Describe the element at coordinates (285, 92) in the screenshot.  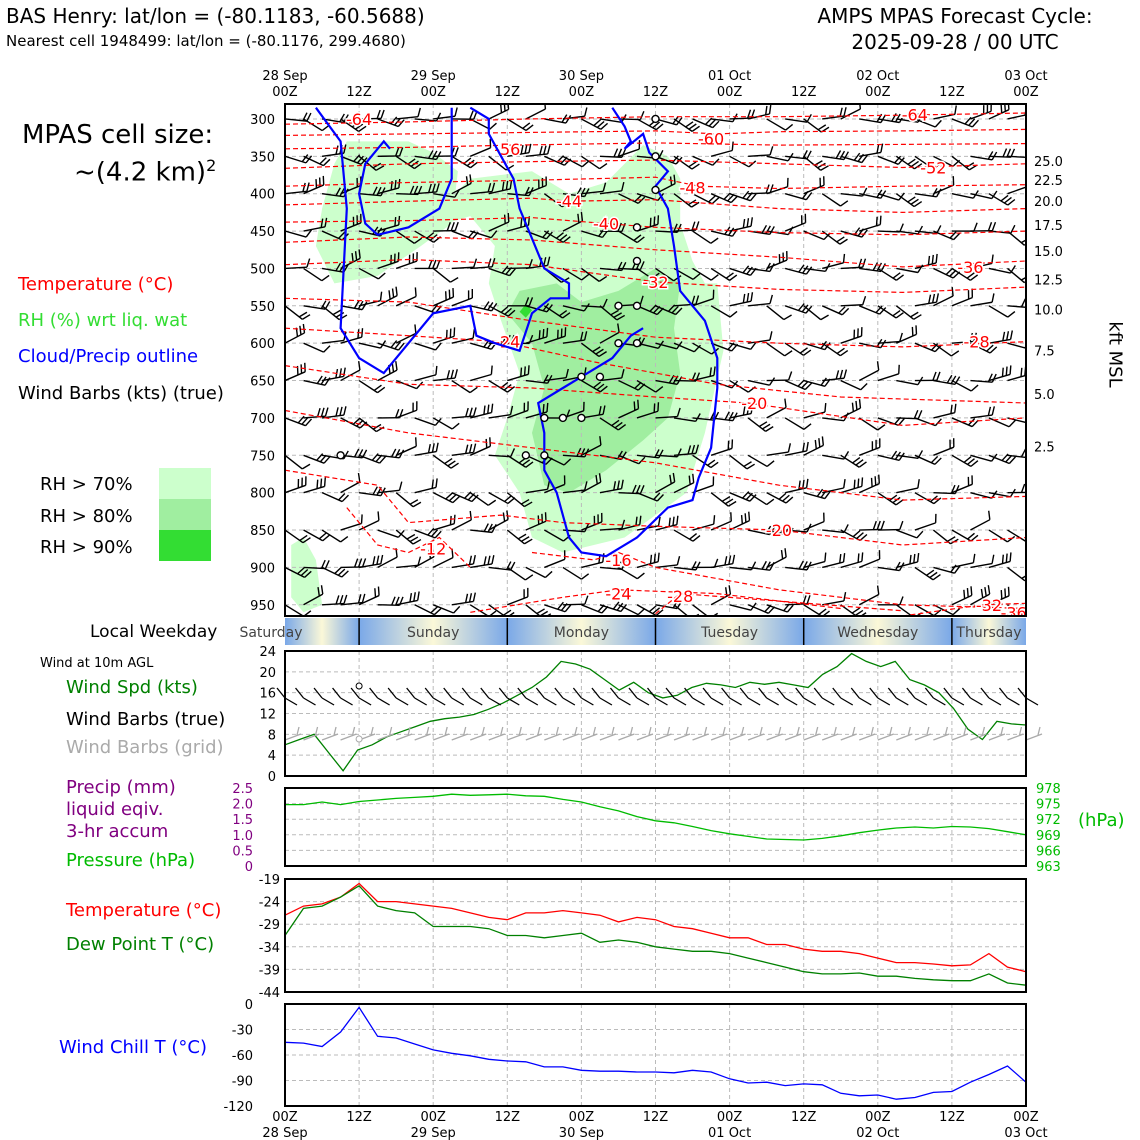
I see `top-time-label-0: 00Z` at that location.